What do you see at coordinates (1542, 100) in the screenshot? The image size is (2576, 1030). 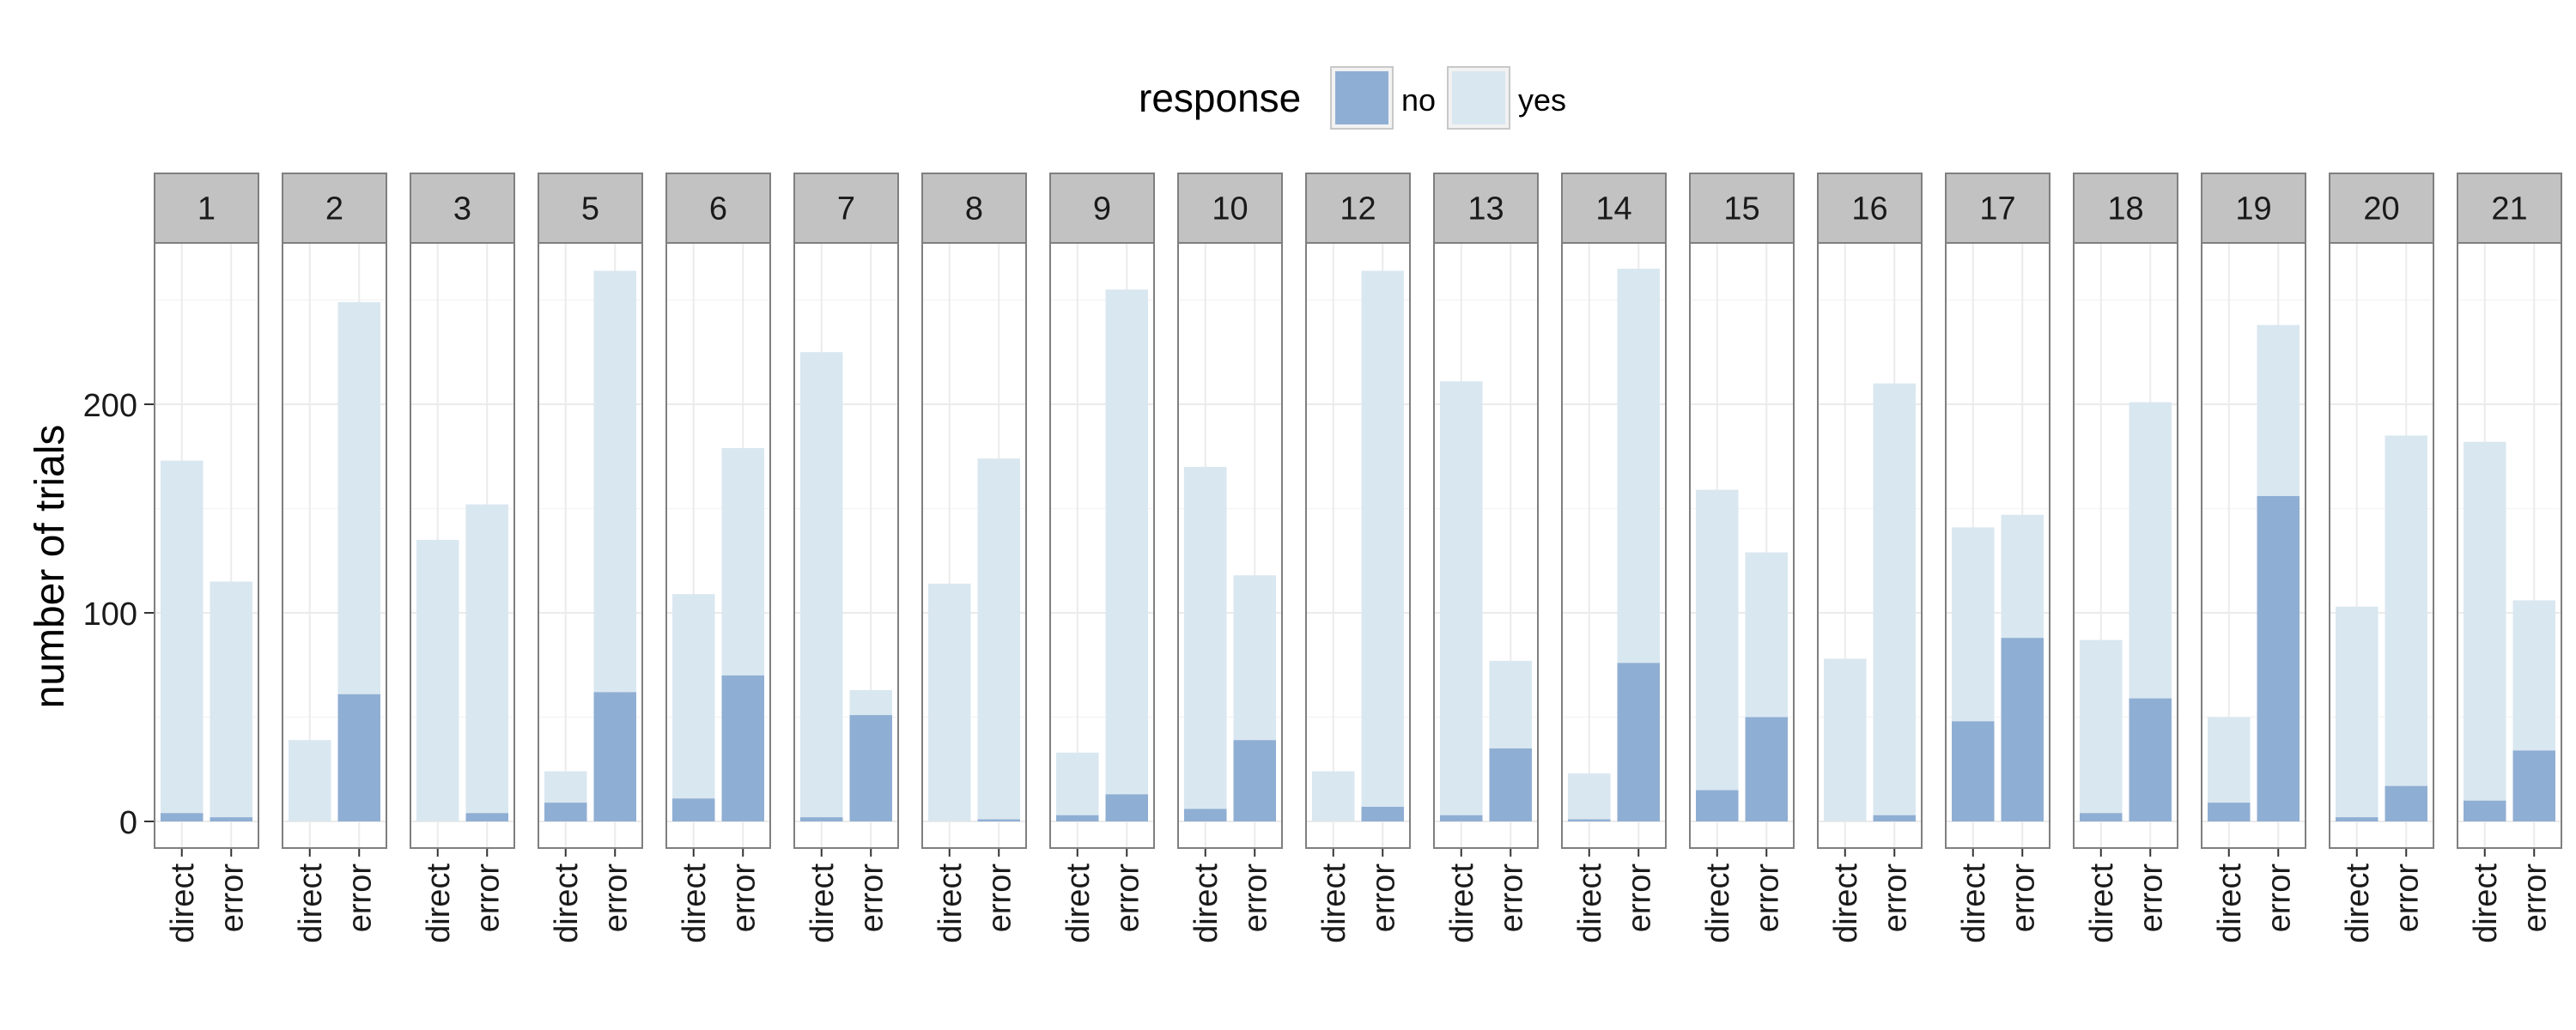 I see `legend-label-yes: yes` at bounding box center [1542, 100].